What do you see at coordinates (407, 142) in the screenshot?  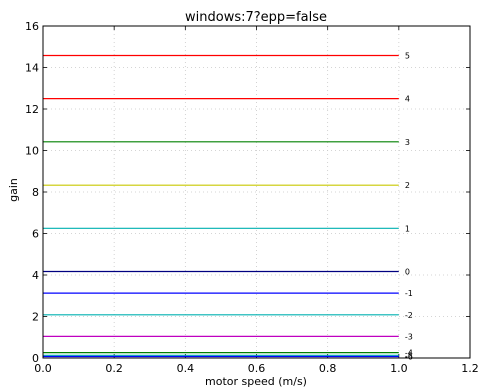 I see `series-label-3: 3` at bounding box center [407, 142].